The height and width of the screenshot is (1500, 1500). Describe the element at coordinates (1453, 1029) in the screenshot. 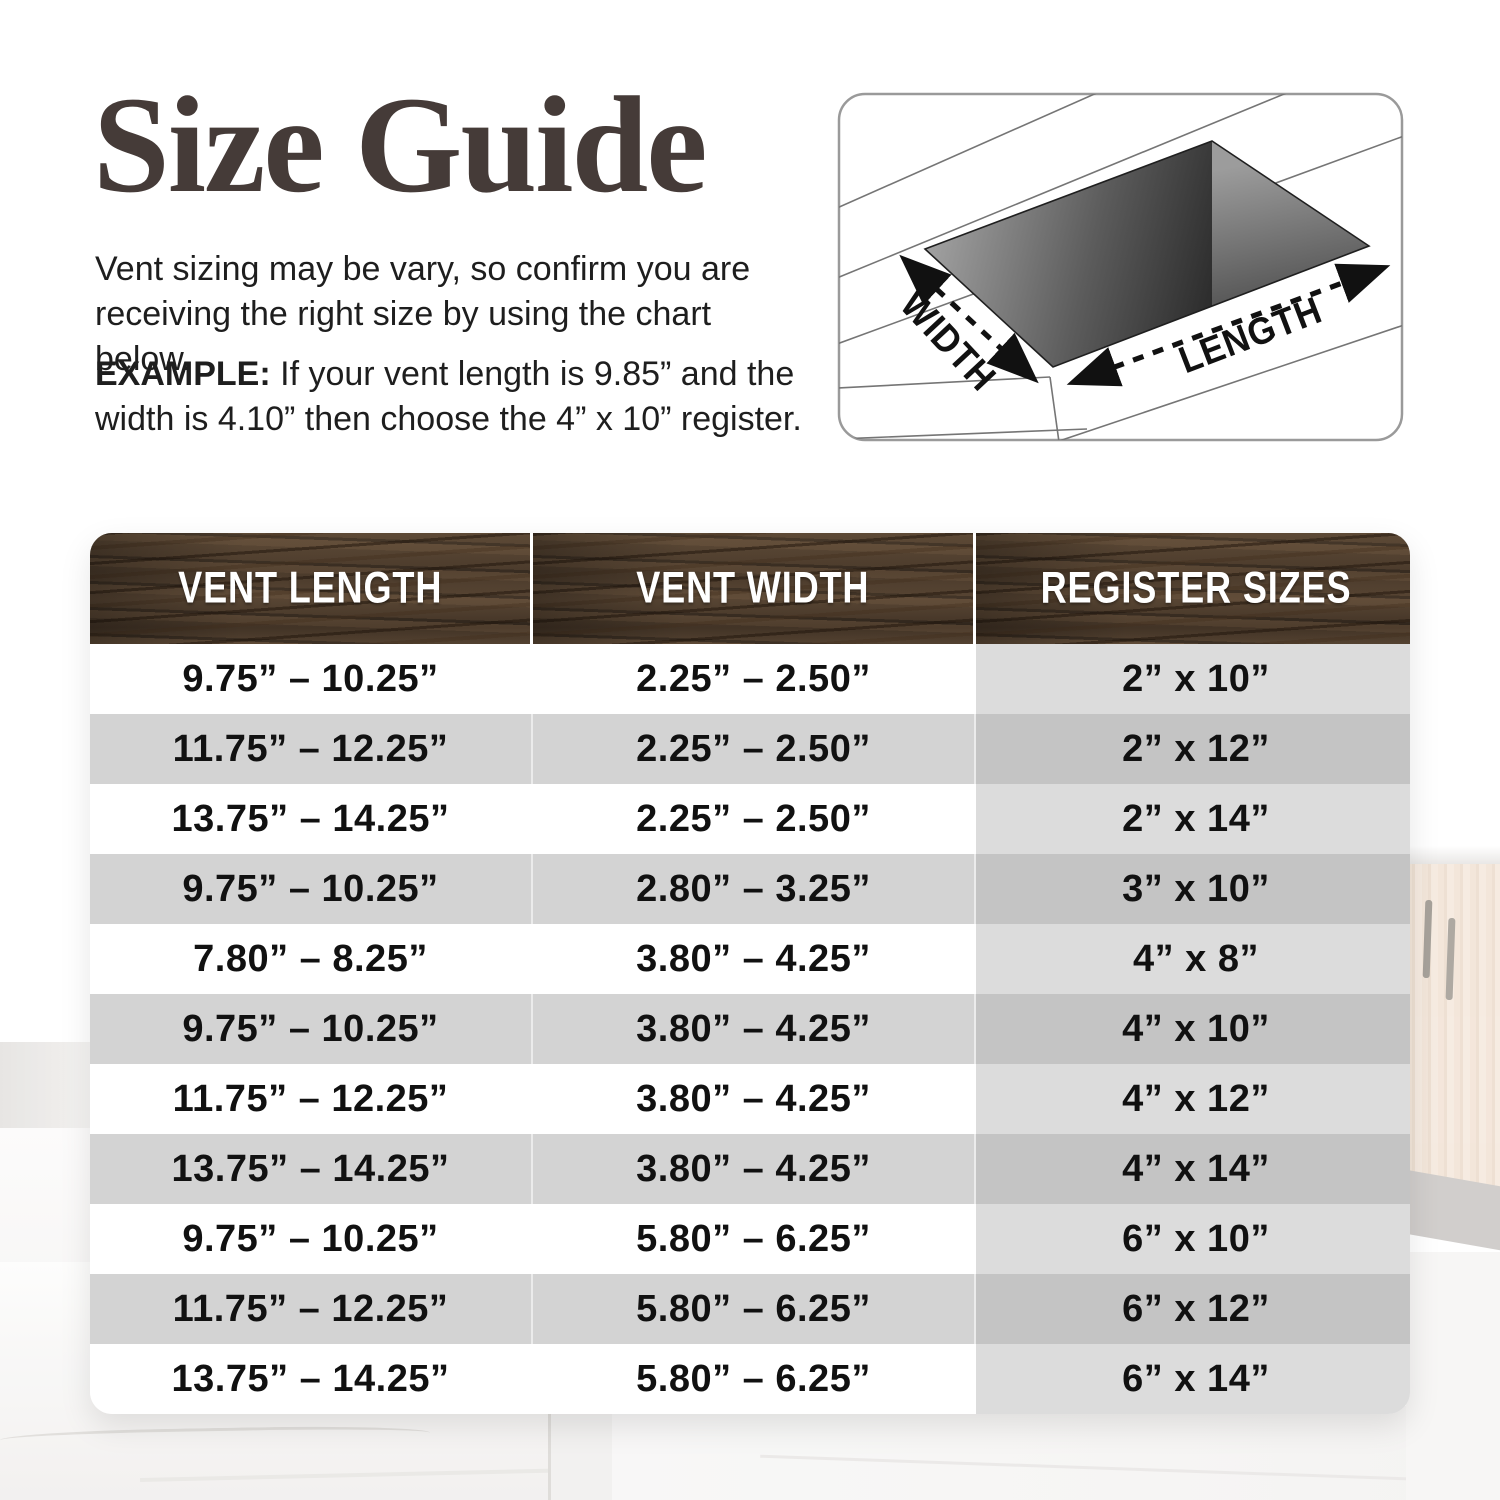

I see `background-cabinet` at that location.